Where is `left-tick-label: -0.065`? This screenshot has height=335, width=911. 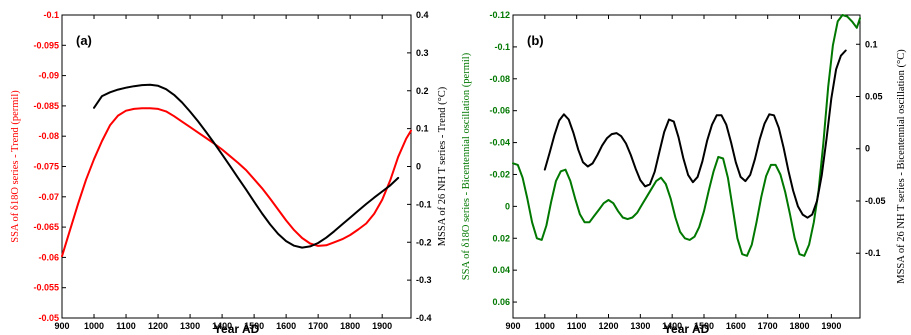 left-tick-label: -0.065 is located at coordinates (46, 227).